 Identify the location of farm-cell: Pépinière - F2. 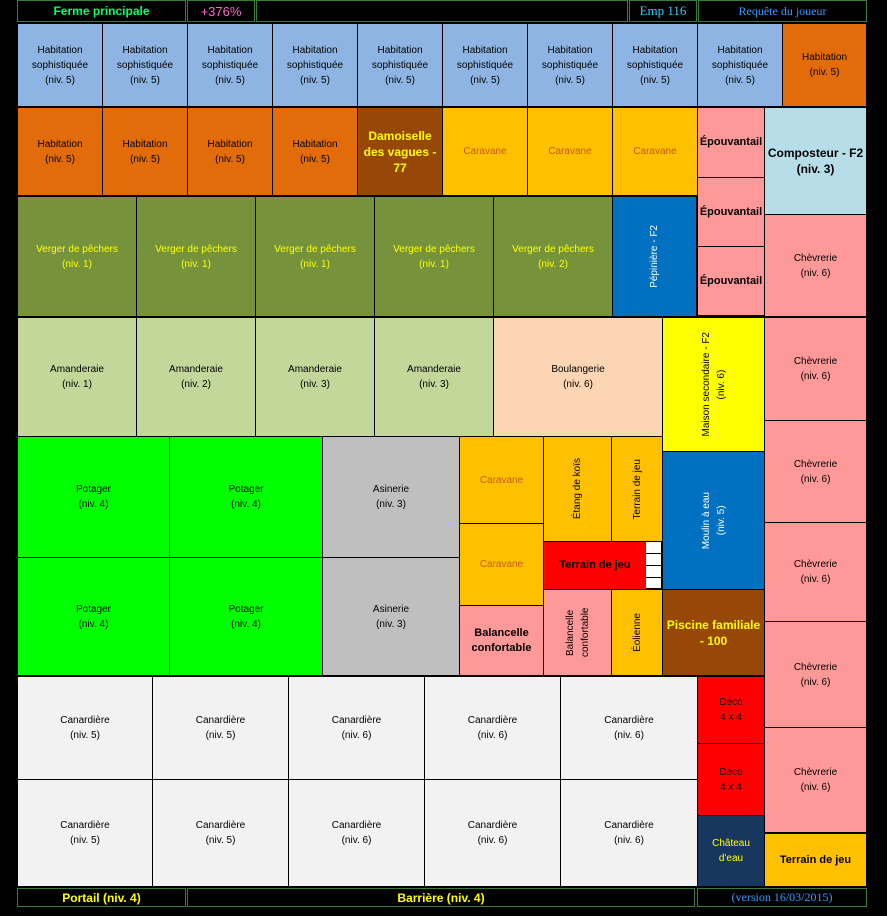
(654, 256).